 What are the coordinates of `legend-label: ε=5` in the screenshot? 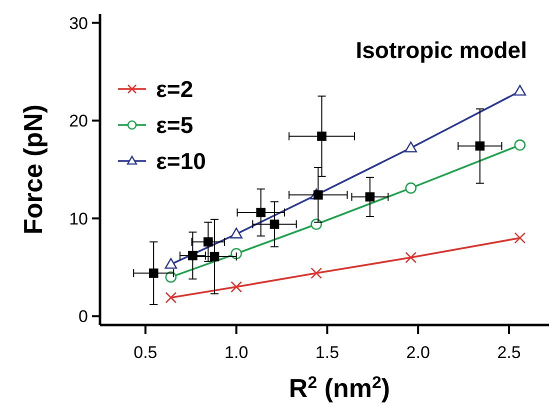 It's located at (175, 125).